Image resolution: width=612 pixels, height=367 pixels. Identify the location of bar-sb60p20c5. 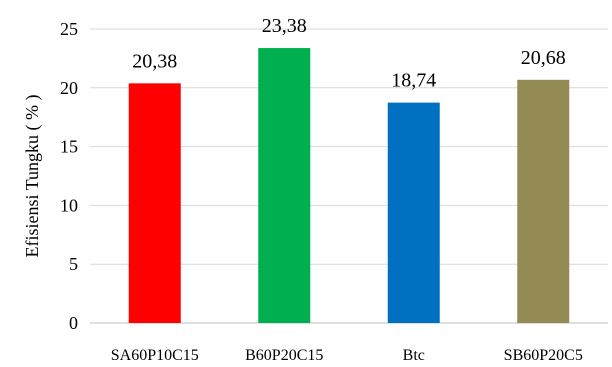
(543, 201).